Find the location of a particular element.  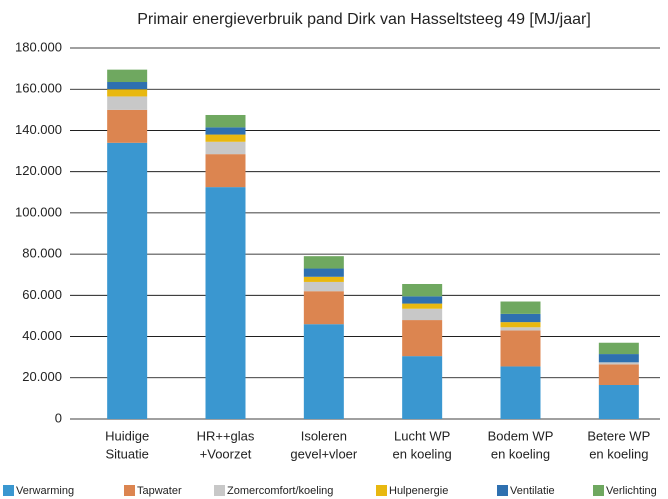

y-tick-label: 140.000 is located at coordinates (38, 129).